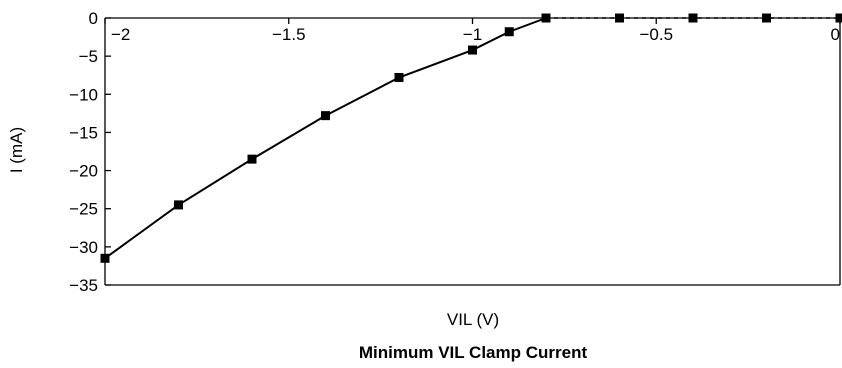 This screenshot has height=368, width=842. I want to click on y-tick-label: −25, so click(83, 209).